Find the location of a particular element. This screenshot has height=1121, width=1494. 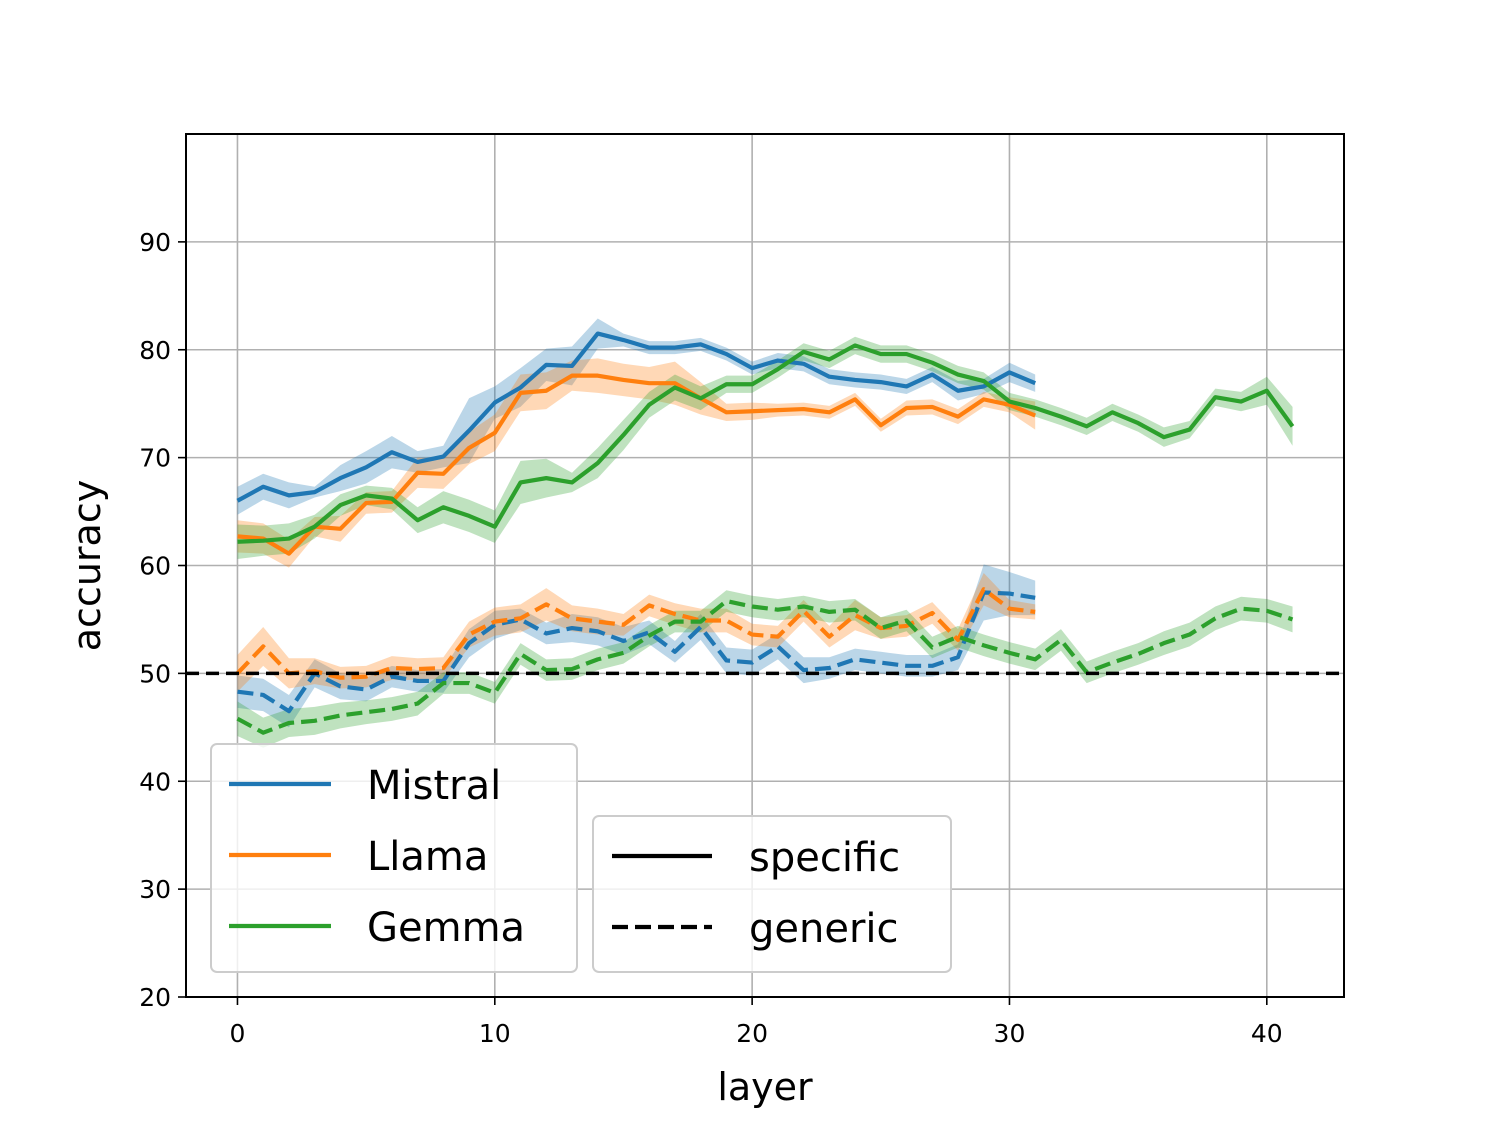

line-llama-generic is located at coordinates (635, 633).